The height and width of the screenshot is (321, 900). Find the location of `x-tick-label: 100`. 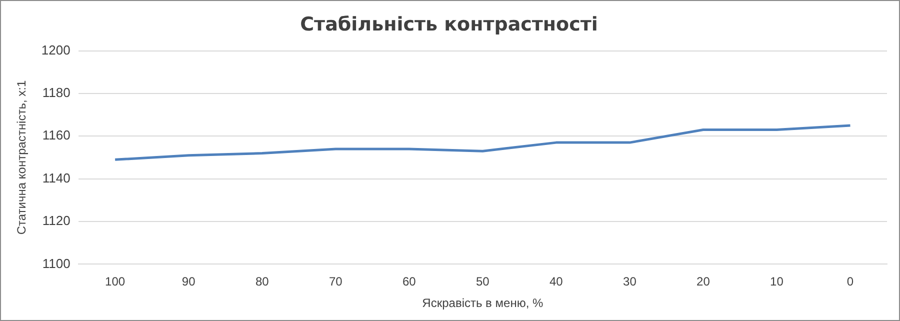

x-tick-label: 100 is located at coordinates (115, 281).